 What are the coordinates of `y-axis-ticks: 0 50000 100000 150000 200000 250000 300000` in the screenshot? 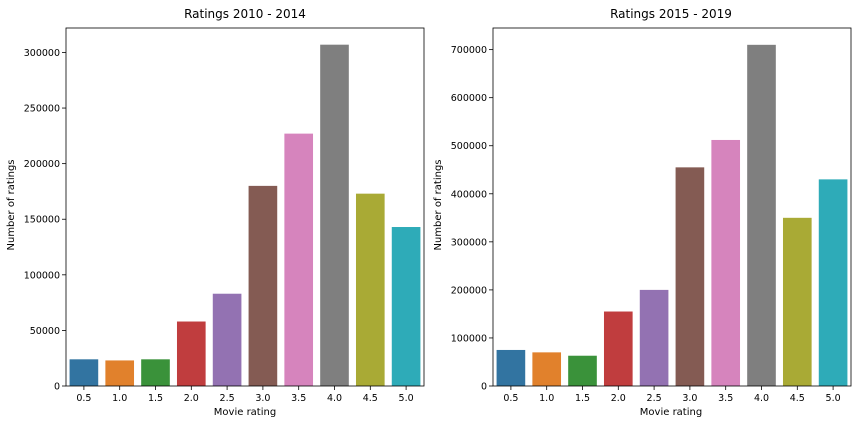 It's located at (45, 220).